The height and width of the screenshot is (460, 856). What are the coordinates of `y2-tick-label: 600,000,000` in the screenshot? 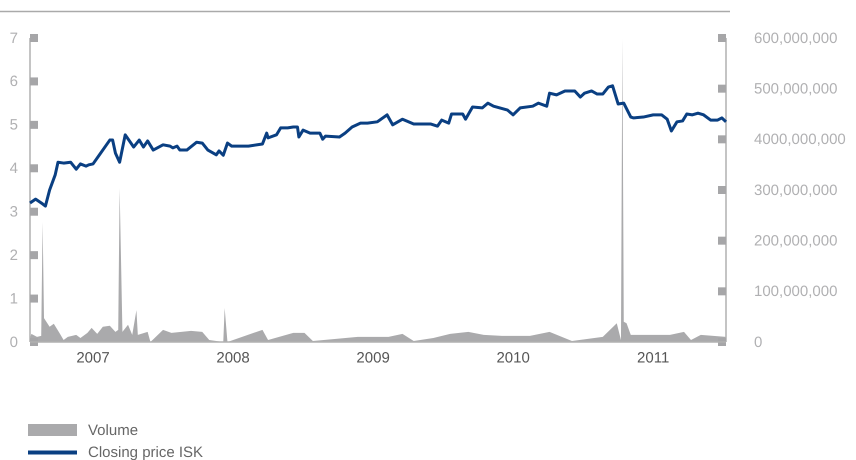 It's located at (796, 38).